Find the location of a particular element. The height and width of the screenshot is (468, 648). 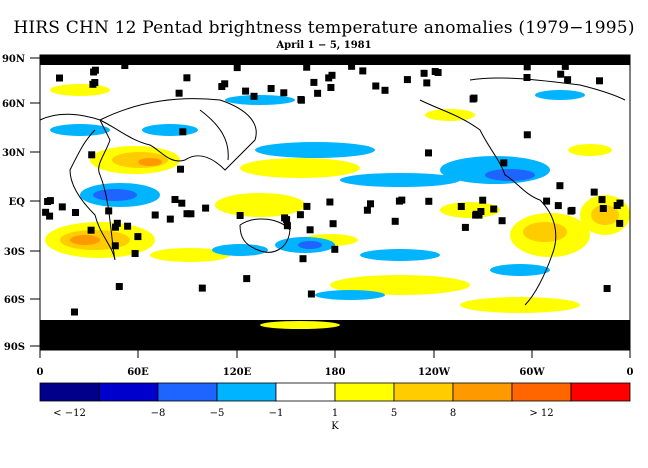

lat-label: 90N is located at coordinates (13, 59).